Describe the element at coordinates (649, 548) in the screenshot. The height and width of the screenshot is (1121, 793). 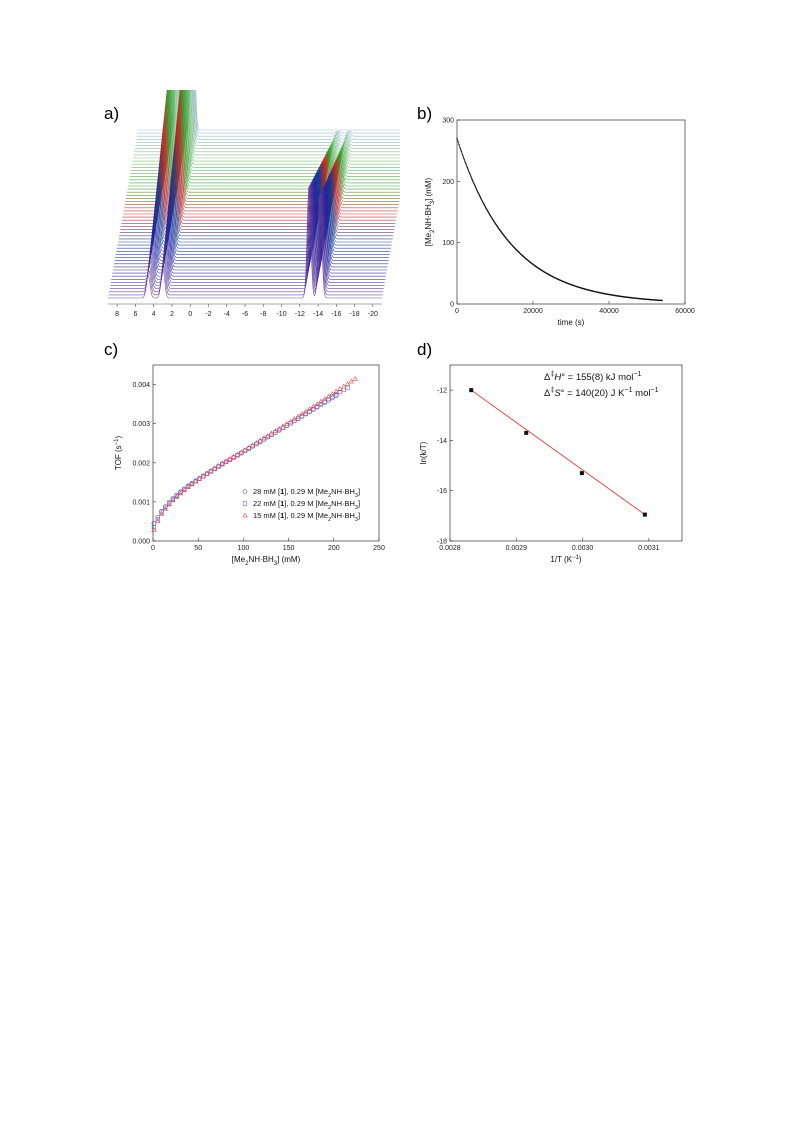
I see `x-tick-label: 0.0031` at that location.